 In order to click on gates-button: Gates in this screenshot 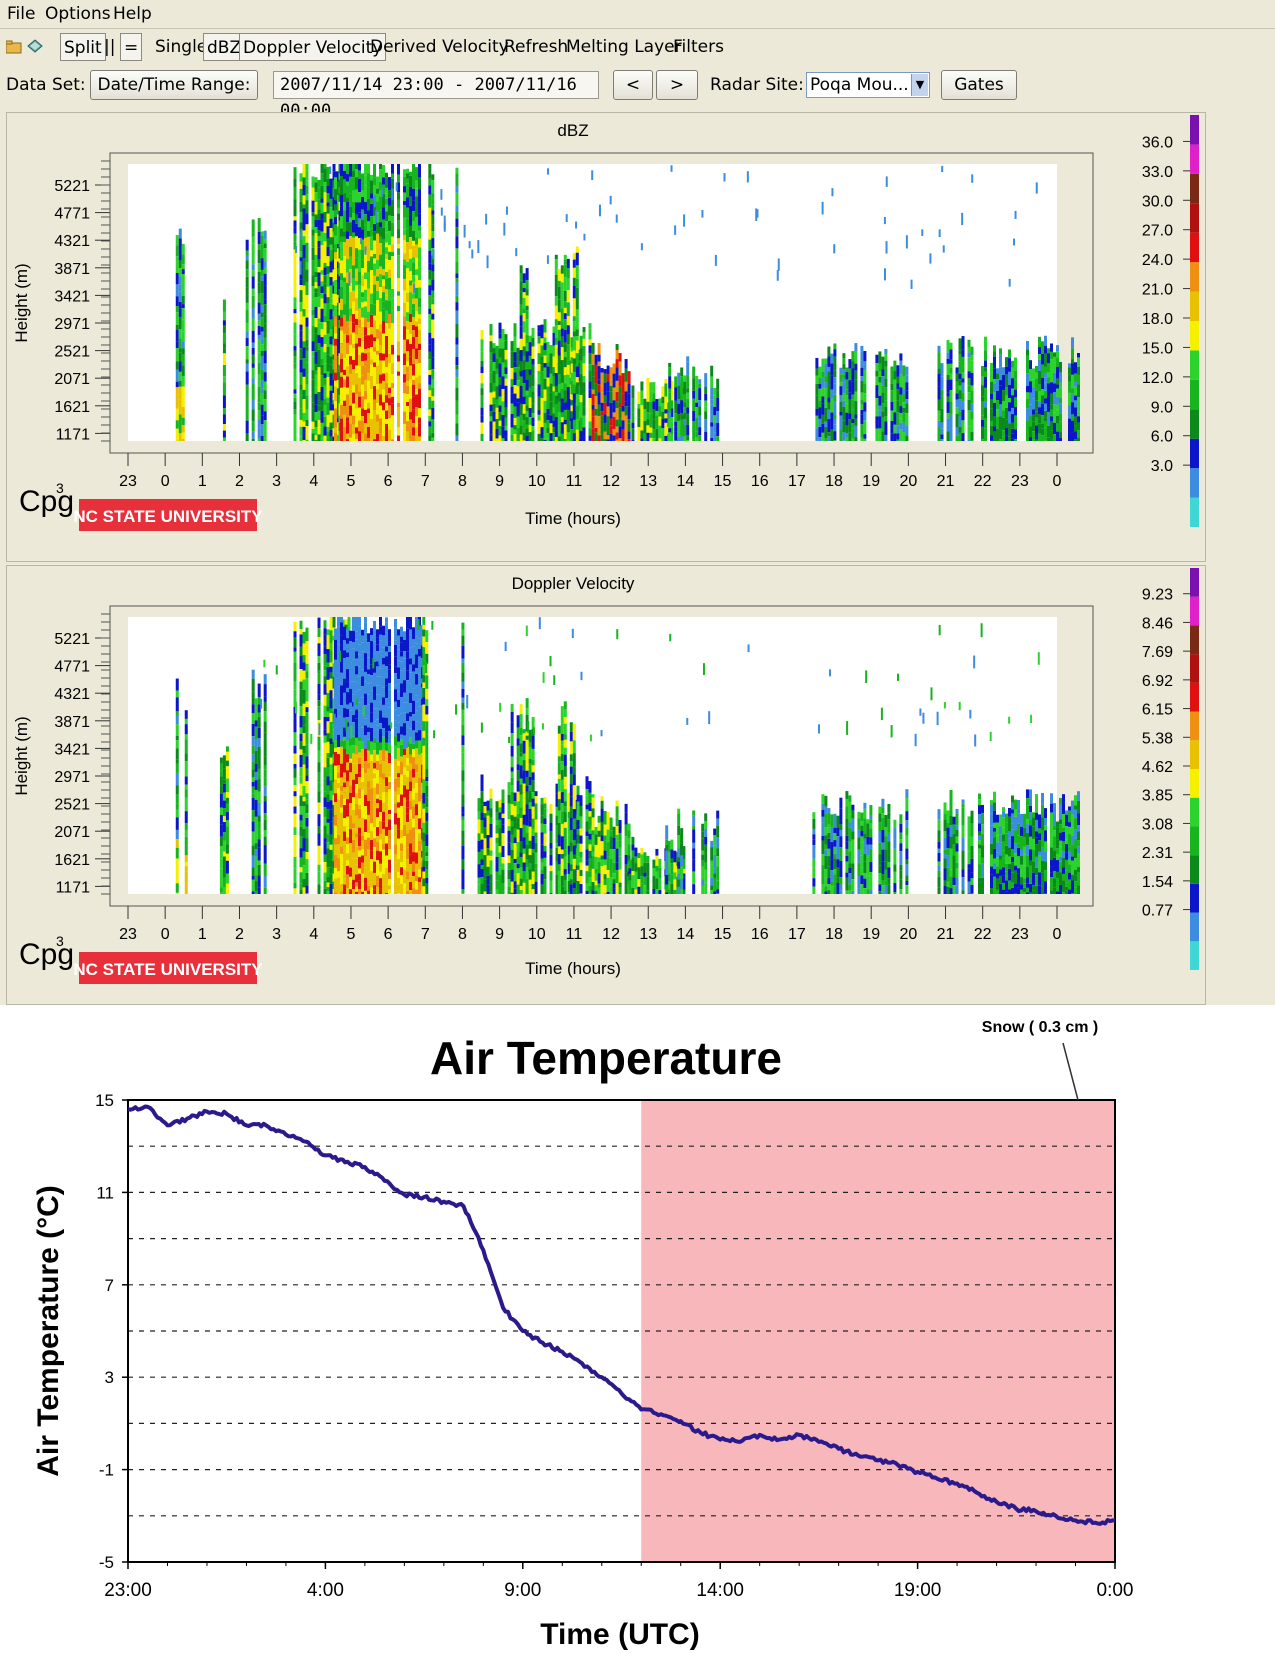, I will do `click(979, 85)`.